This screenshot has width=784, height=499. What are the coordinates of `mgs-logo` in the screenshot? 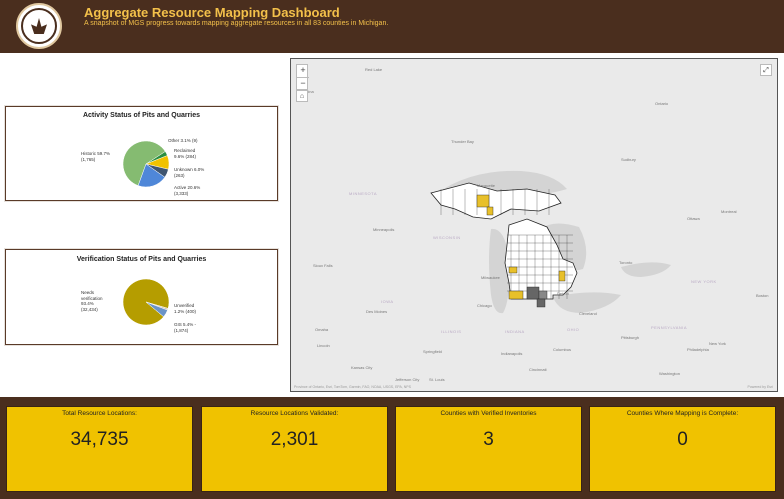 It's located at (39, 26).